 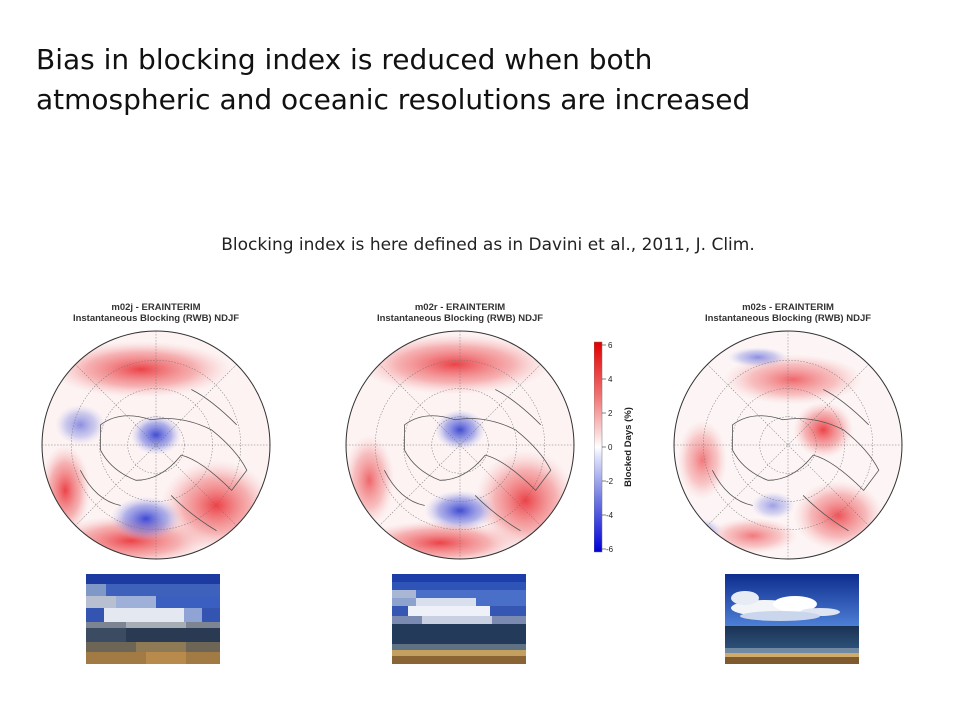 What do you see at coordinates (610, 379) in the screenshot?
I see `colorbar-tick: 4` at bounding box center [610, 379].